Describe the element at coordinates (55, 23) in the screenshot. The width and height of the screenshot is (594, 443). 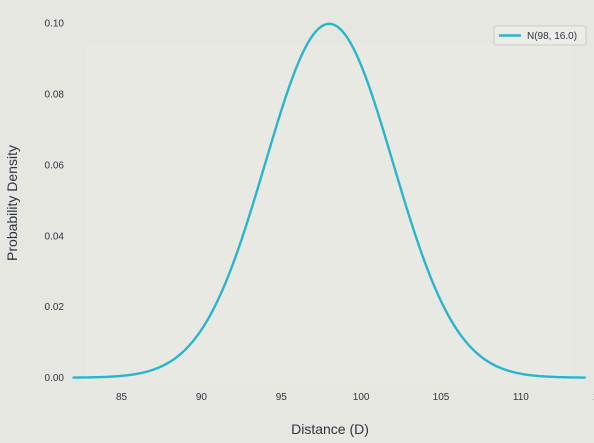
I see `y-tick-label: 0.10` at that location.